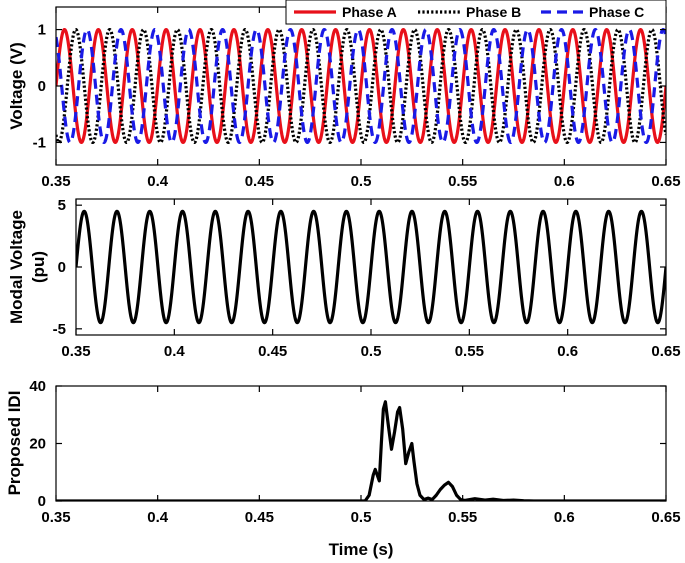 The width and height of the screenshot is (685, 563). Describe the element at coordinates (361, 549) in the screenshot. I see `x-axis-label: Time (s)` at that location.